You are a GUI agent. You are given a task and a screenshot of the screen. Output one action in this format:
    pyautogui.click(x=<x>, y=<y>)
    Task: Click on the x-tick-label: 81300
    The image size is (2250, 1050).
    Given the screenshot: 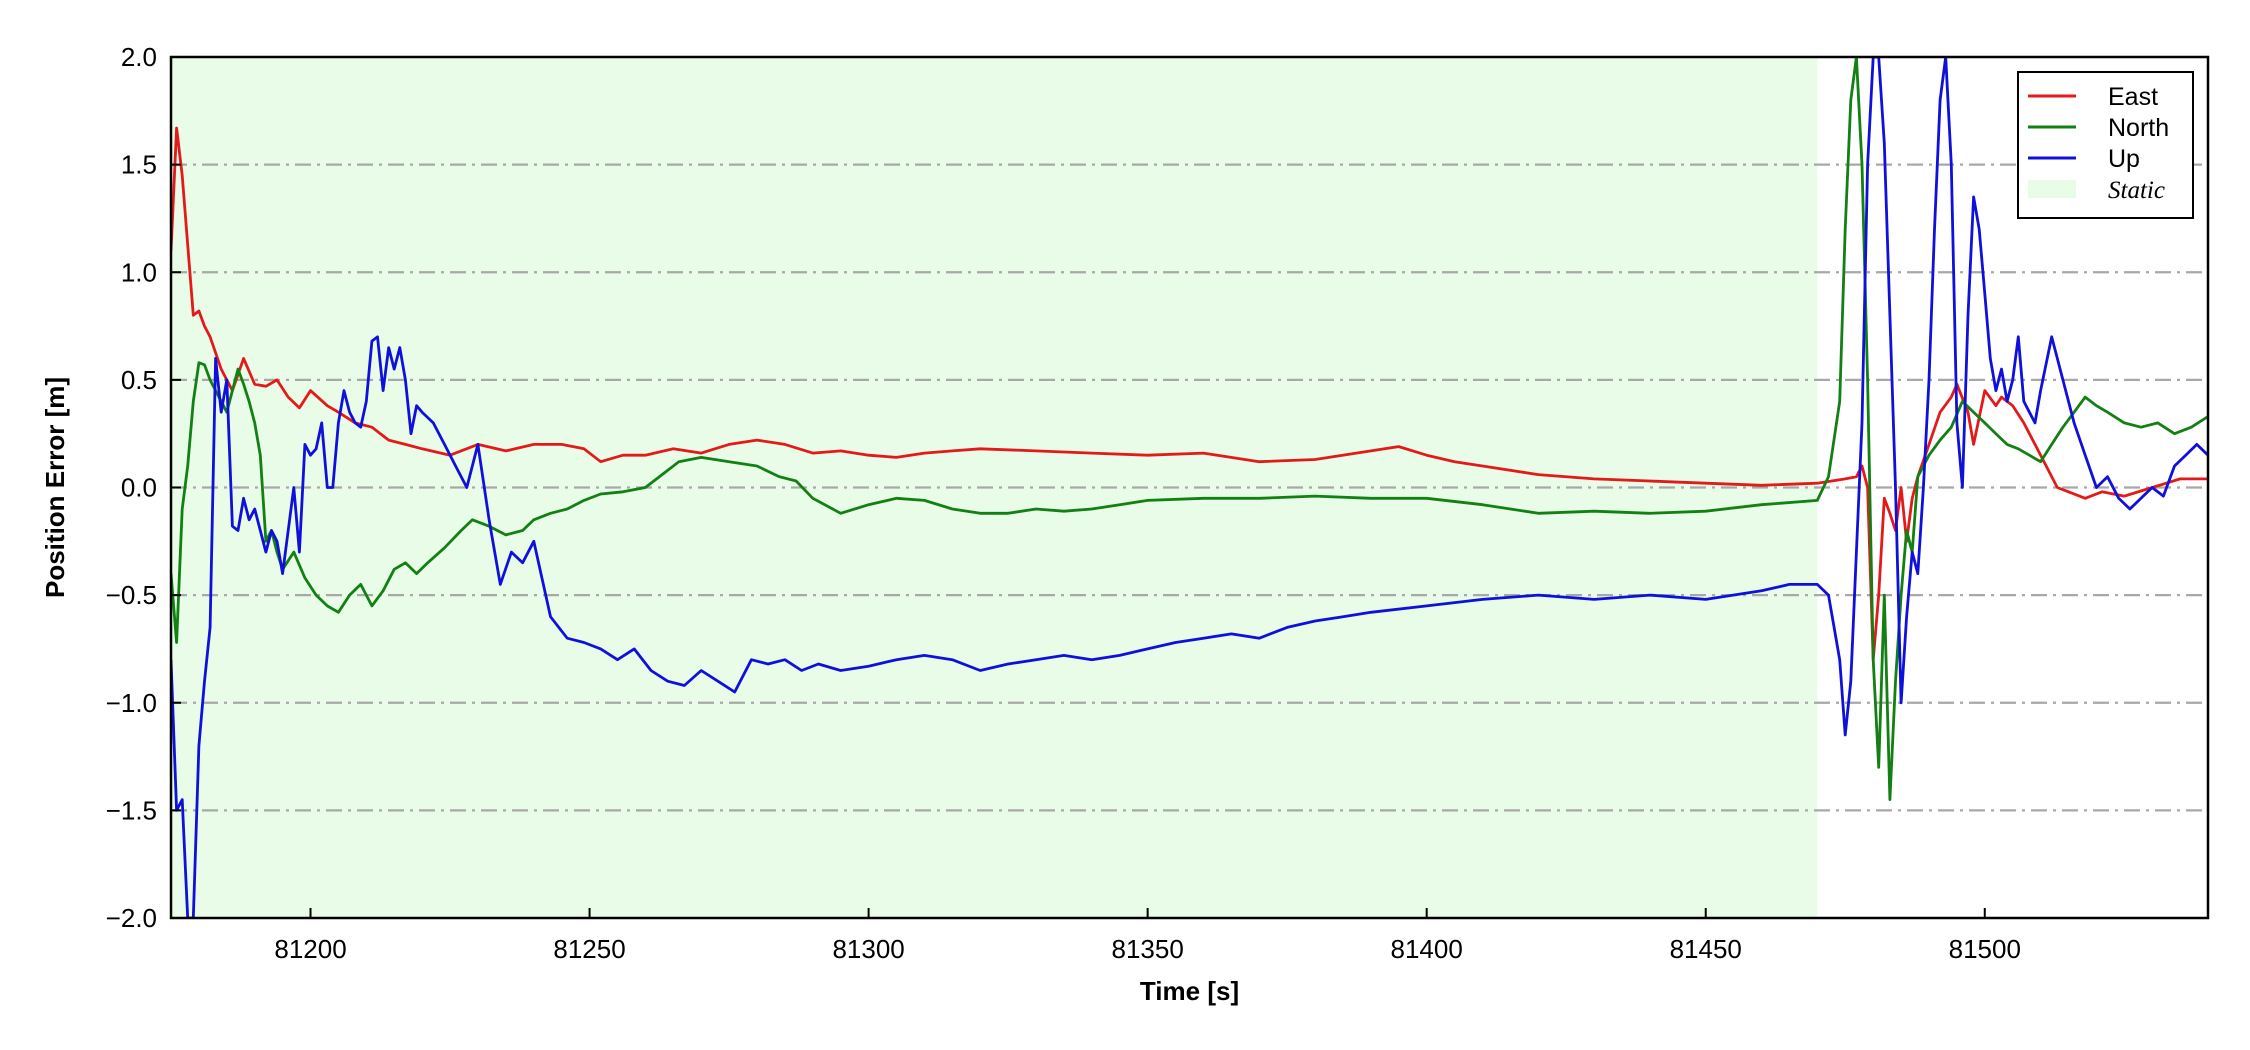 What is the action you would take?
    pyautogui.click(x=868, y=949)
    